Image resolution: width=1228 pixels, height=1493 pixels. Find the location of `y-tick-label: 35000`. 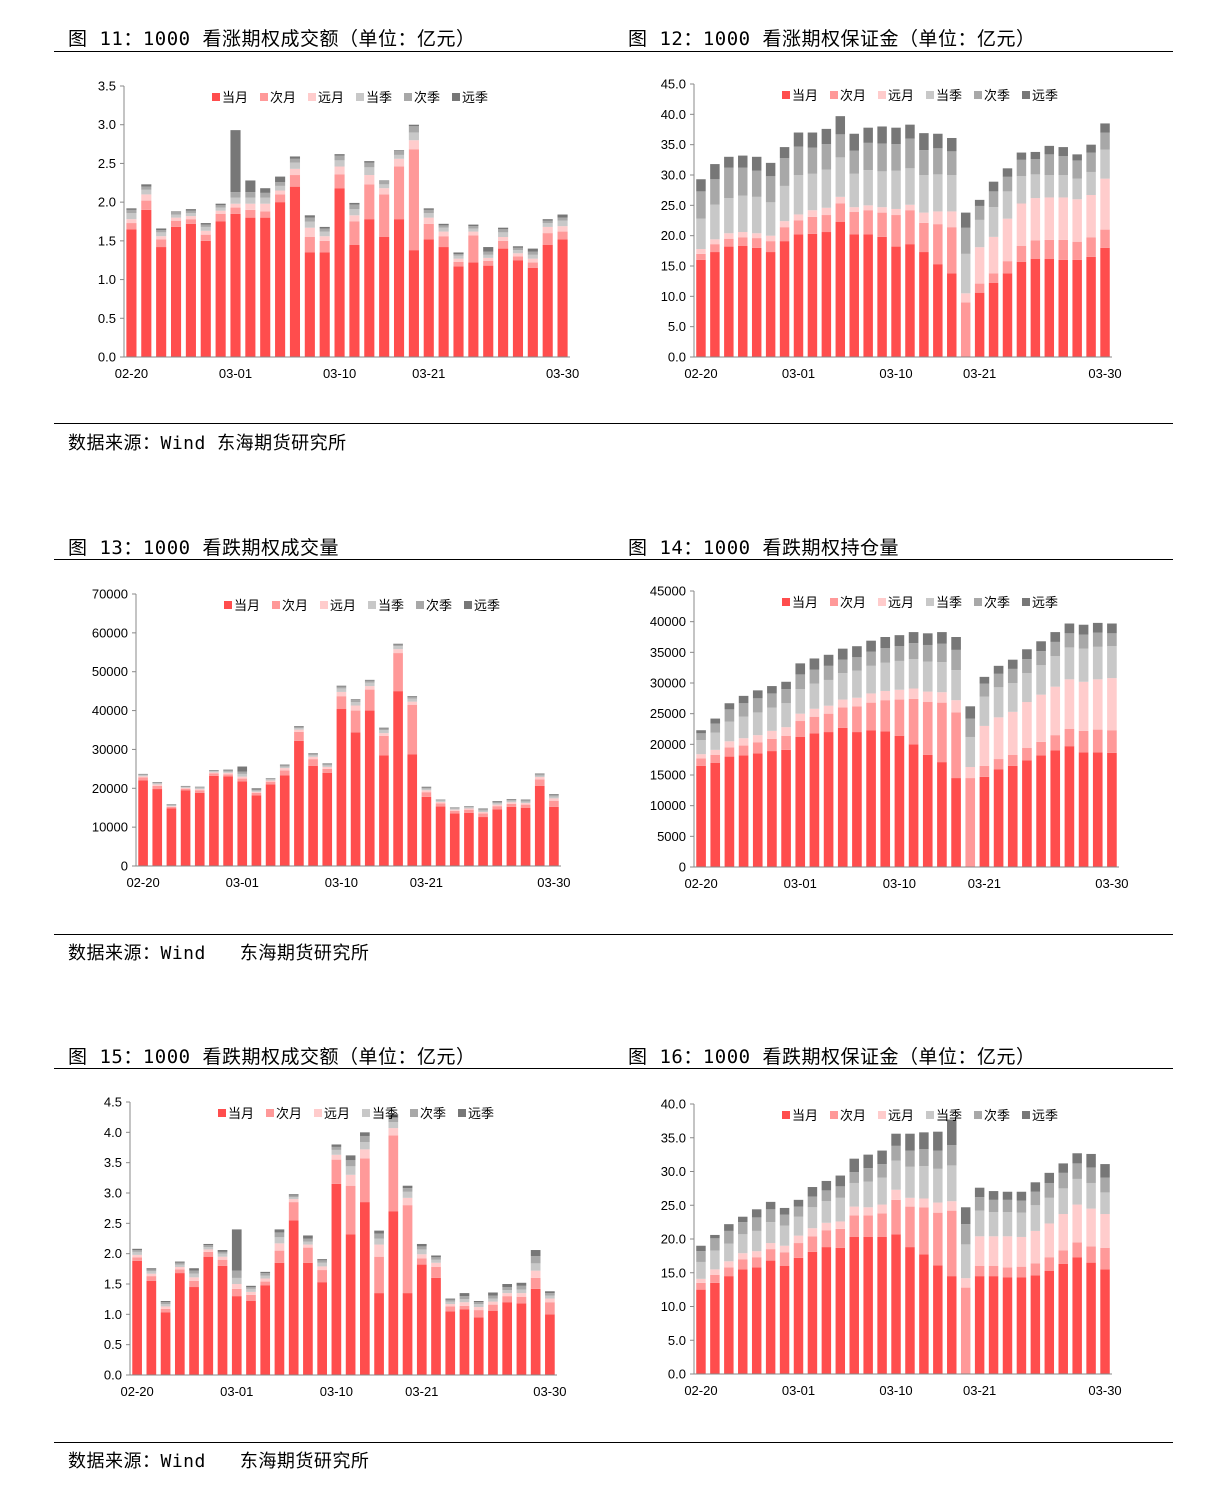

y-tick-label: 35000 is located at coordinates (668, 652).